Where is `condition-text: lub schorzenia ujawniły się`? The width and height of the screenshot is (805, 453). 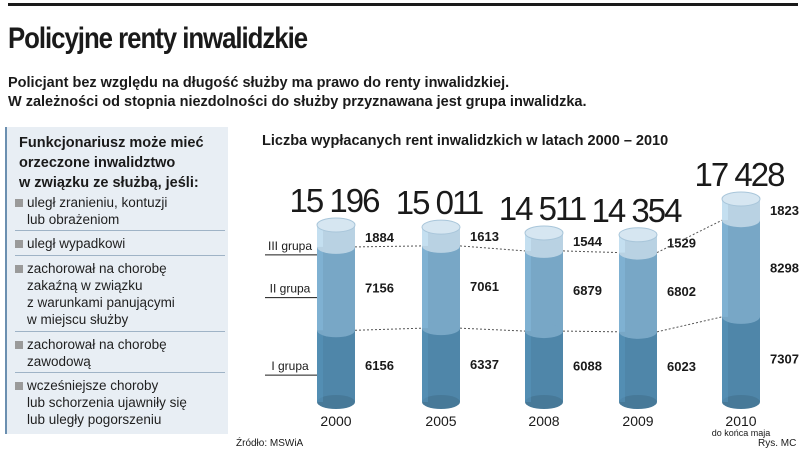
condition-text: lub schorzenia ujawniły się is located at coordinates (107, 402).